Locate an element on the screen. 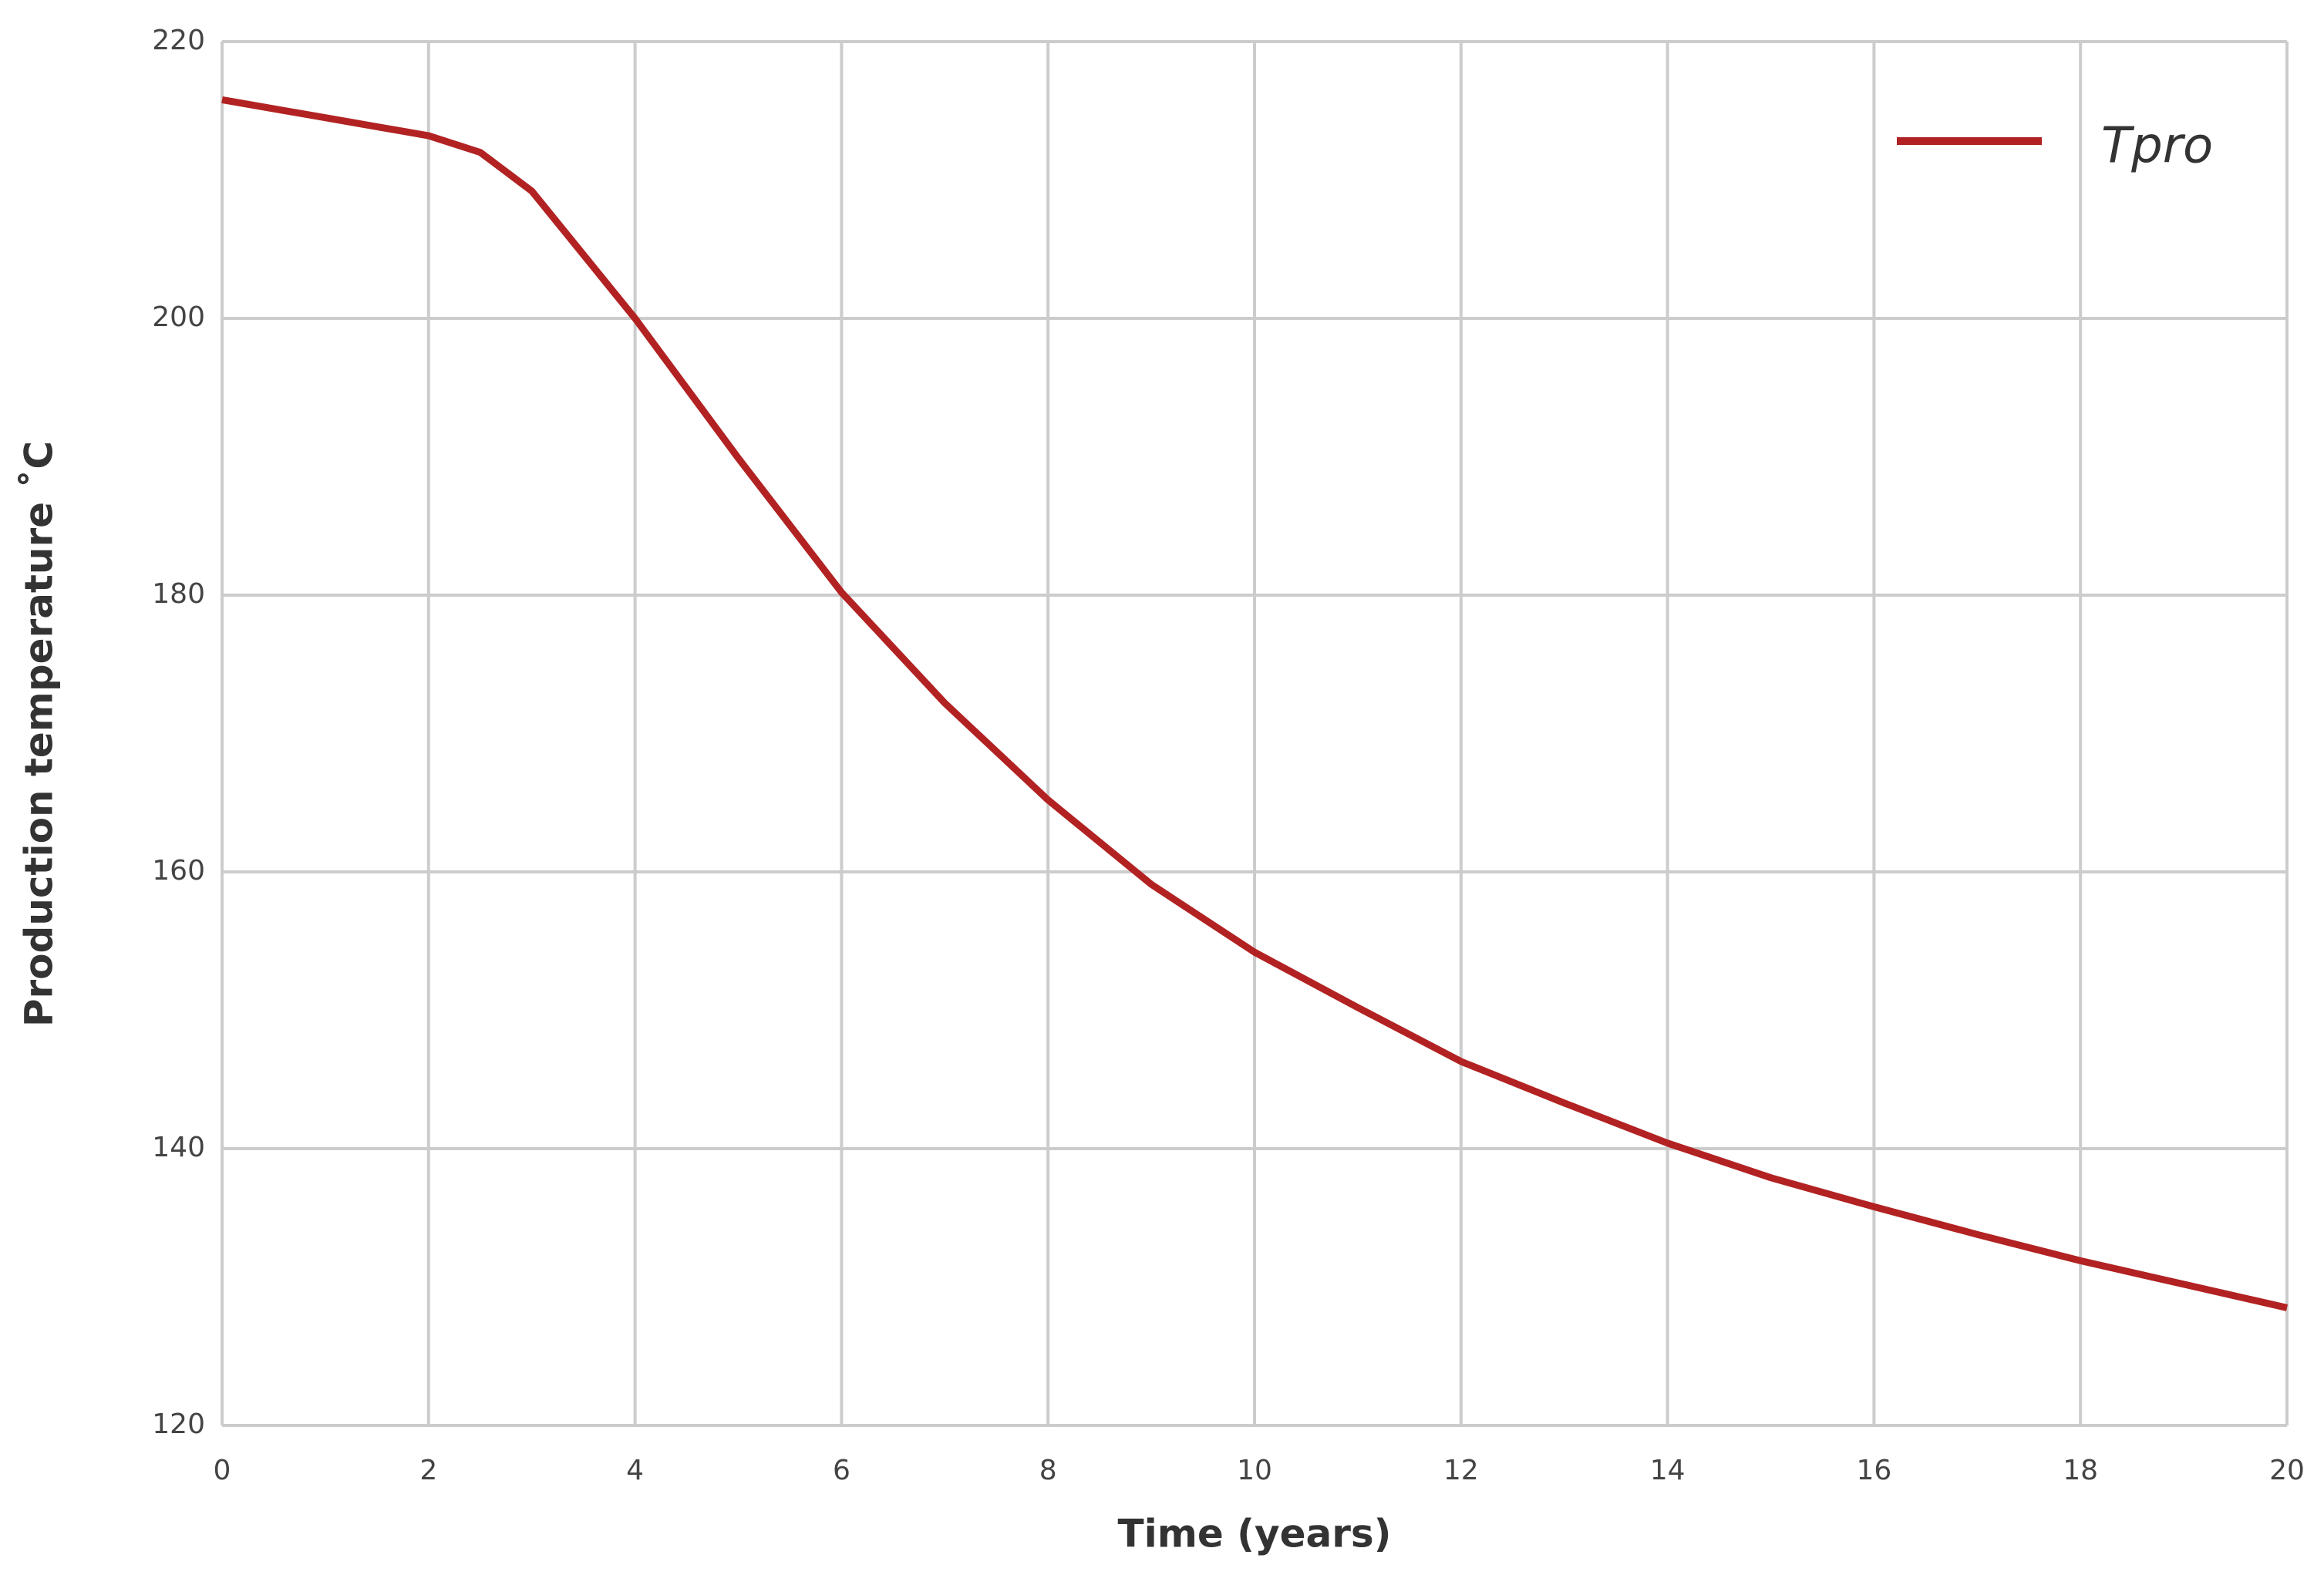 The image size is (2324, 1585). legend-label: Tpro is located at coordinates (2157, 146).